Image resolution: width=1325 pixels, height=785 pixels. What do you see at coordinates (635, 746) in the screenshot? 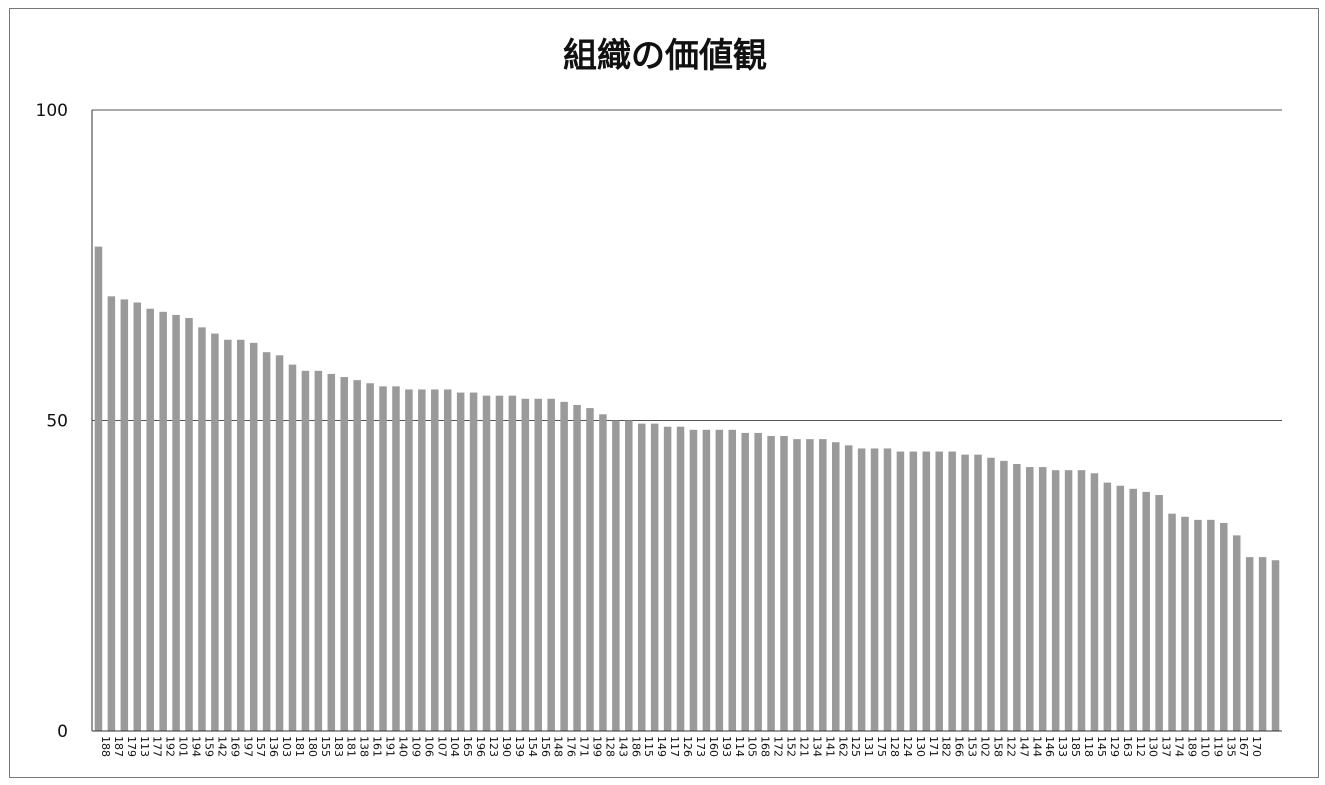
I see `x-tick-label: 186` at bounding box center [635, 746].